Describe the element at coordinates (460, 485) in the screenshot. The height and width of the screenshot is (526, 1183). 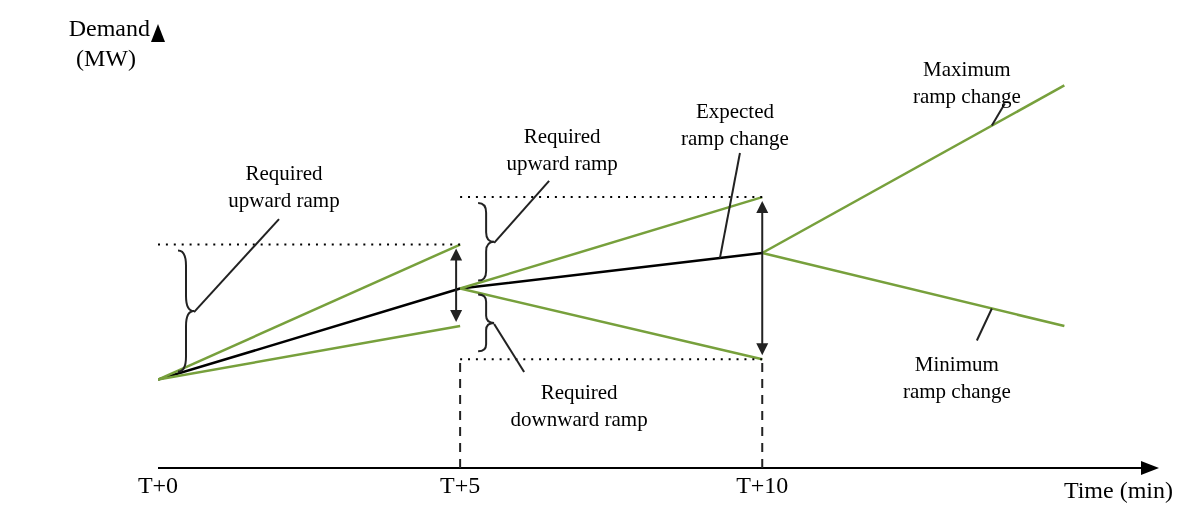
I see `x-tick-label: T+5` at that location.